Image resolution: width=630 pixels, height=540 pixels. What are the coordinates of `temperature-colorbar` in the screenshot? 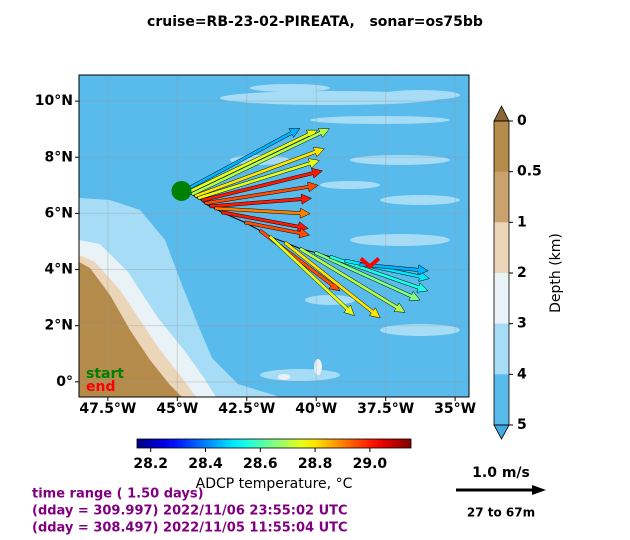 It's located at (274, 443).